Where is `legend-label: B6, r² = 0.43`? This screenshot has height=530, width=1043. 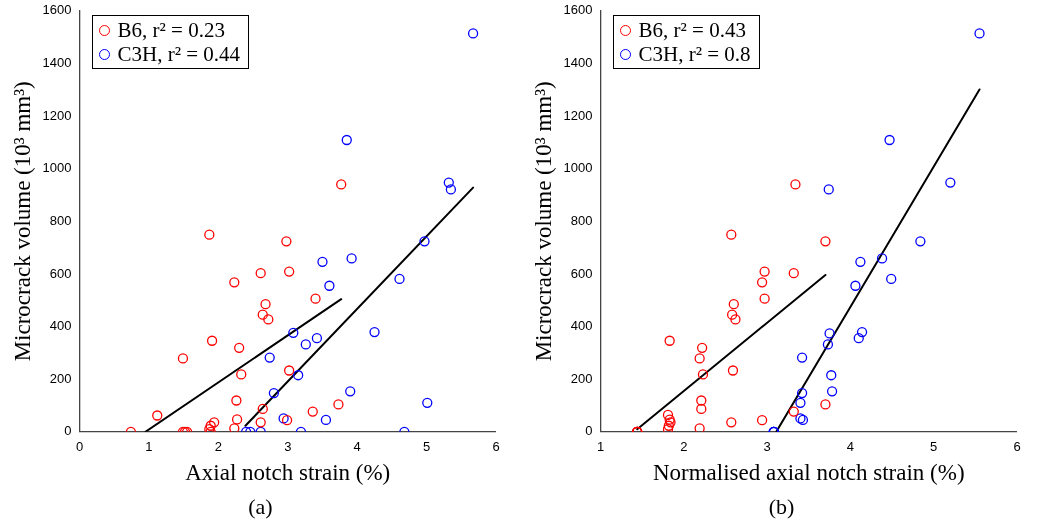 legend-label: B6, r² = 0.43 is located at coordinates (692, 29).